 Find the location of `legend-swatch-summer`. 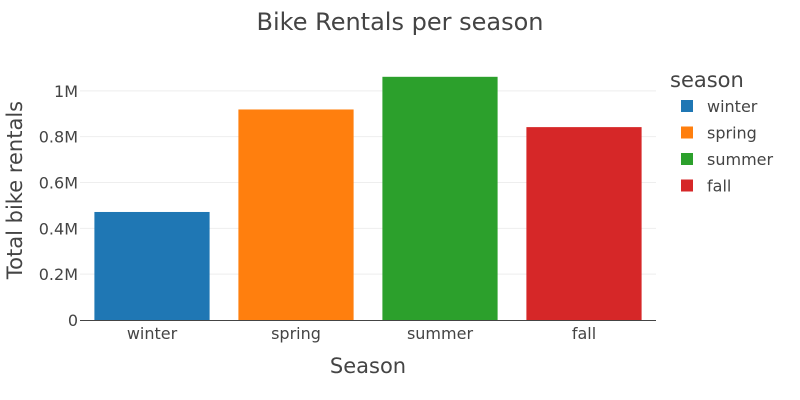

legend-swatch-summer is located at coordinates (687, 159).